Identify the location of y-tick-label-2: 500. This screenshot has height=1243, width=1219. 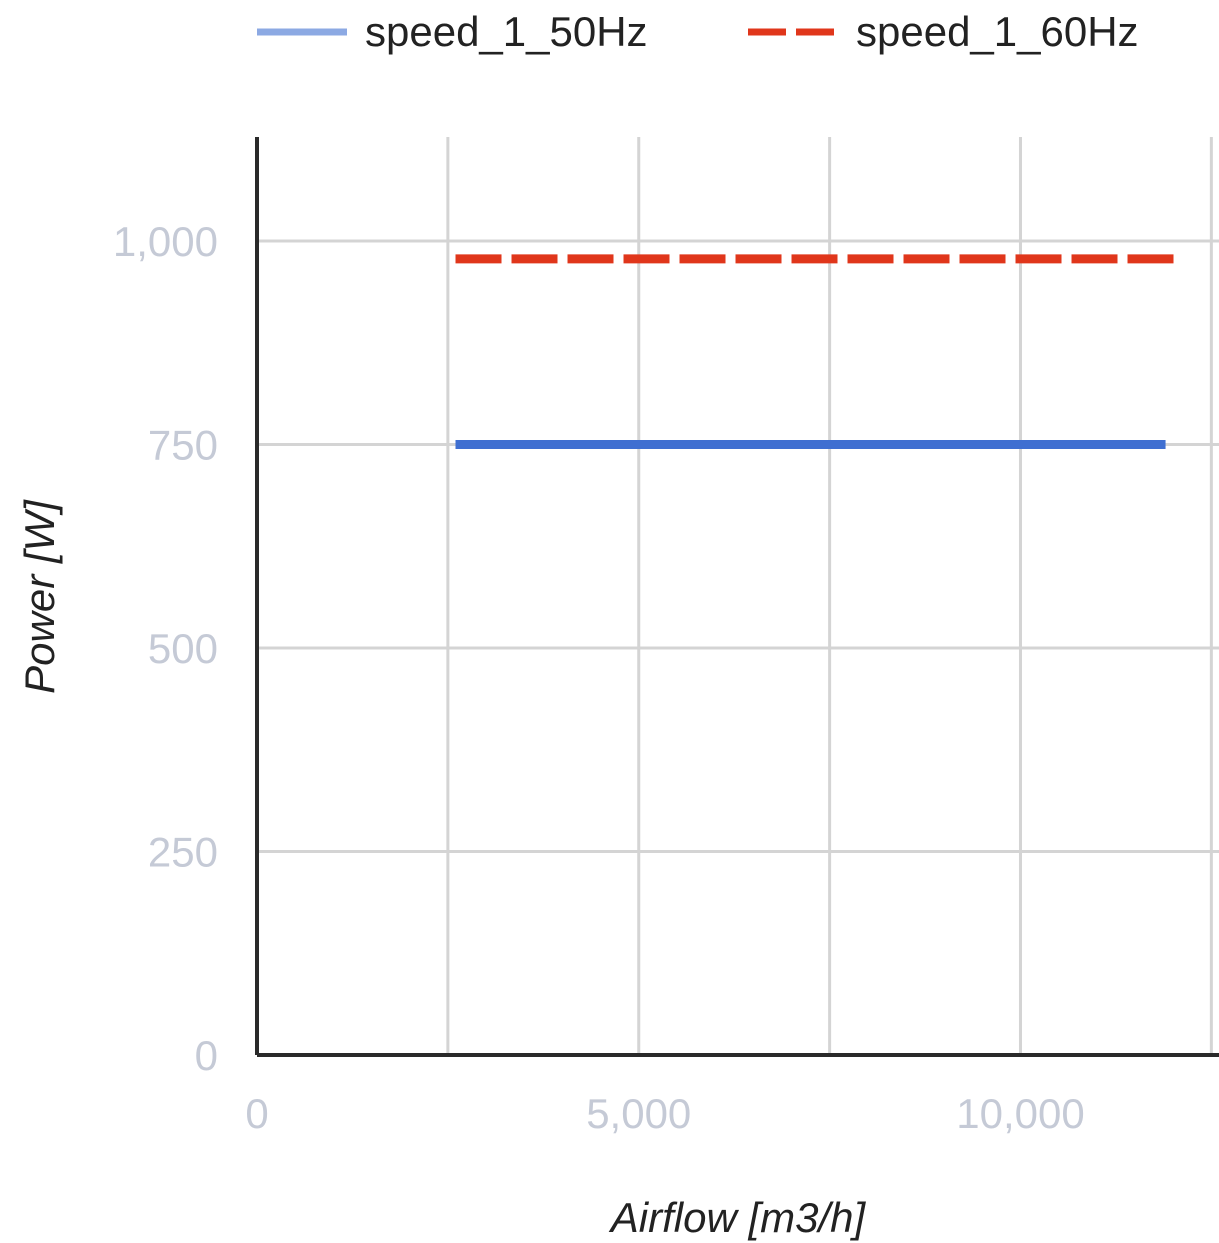
(183, 648).